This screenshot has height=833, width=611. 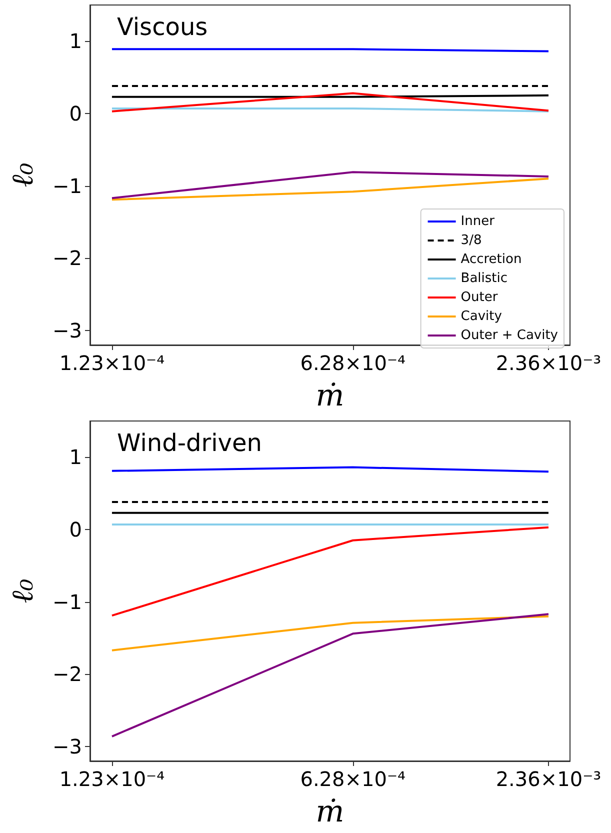 I want to click on chart-title: Wind-driven, so click(x=189, y=443).